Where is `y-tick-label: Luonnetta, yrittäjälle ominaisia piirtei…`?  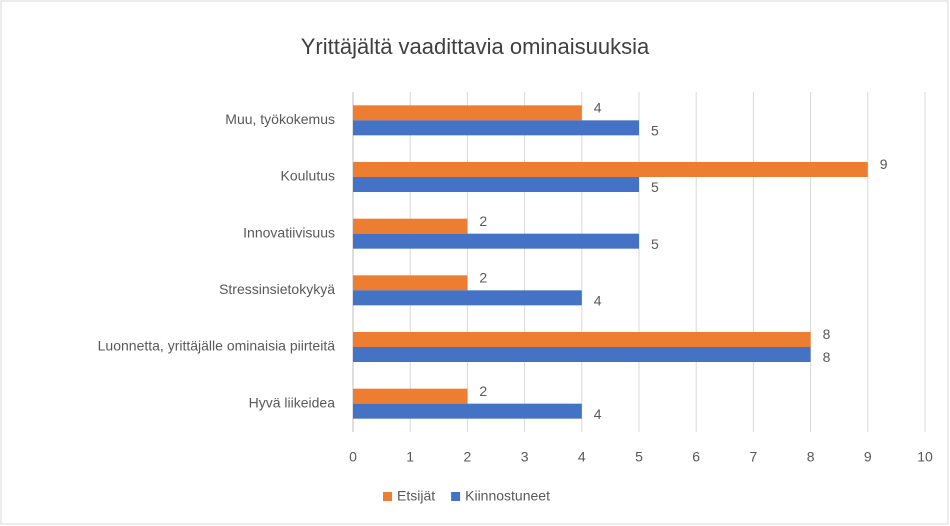 y-tick-label: Luonnetta, yrittäjälle ominaisia piirtei… is located at coordinates (217, 346).